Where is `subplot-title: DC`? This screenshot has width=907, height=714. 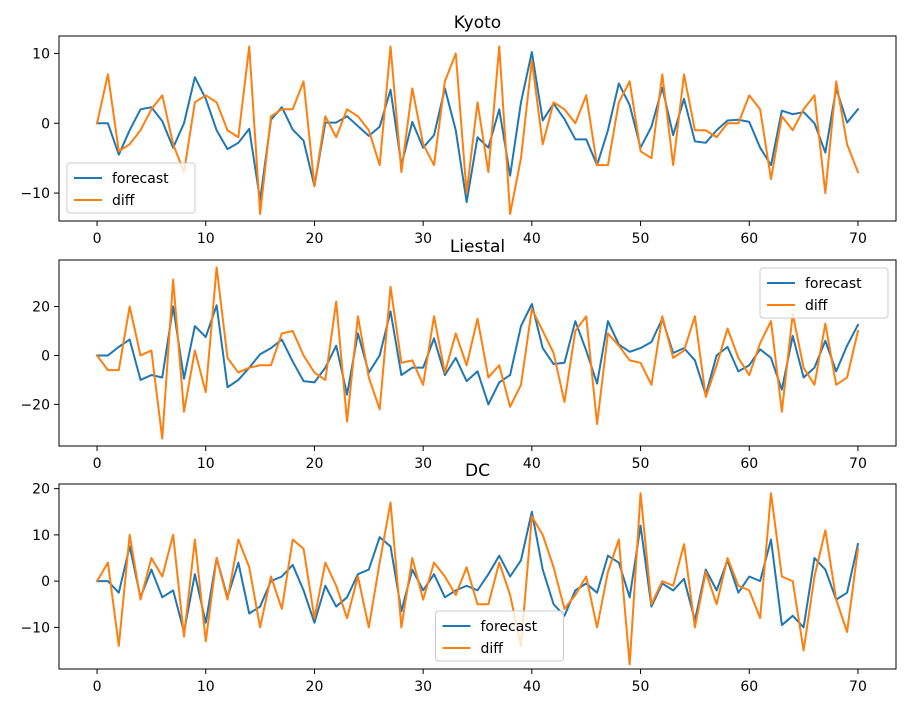
subplot-title: DC is located at coordinates (477, 471).